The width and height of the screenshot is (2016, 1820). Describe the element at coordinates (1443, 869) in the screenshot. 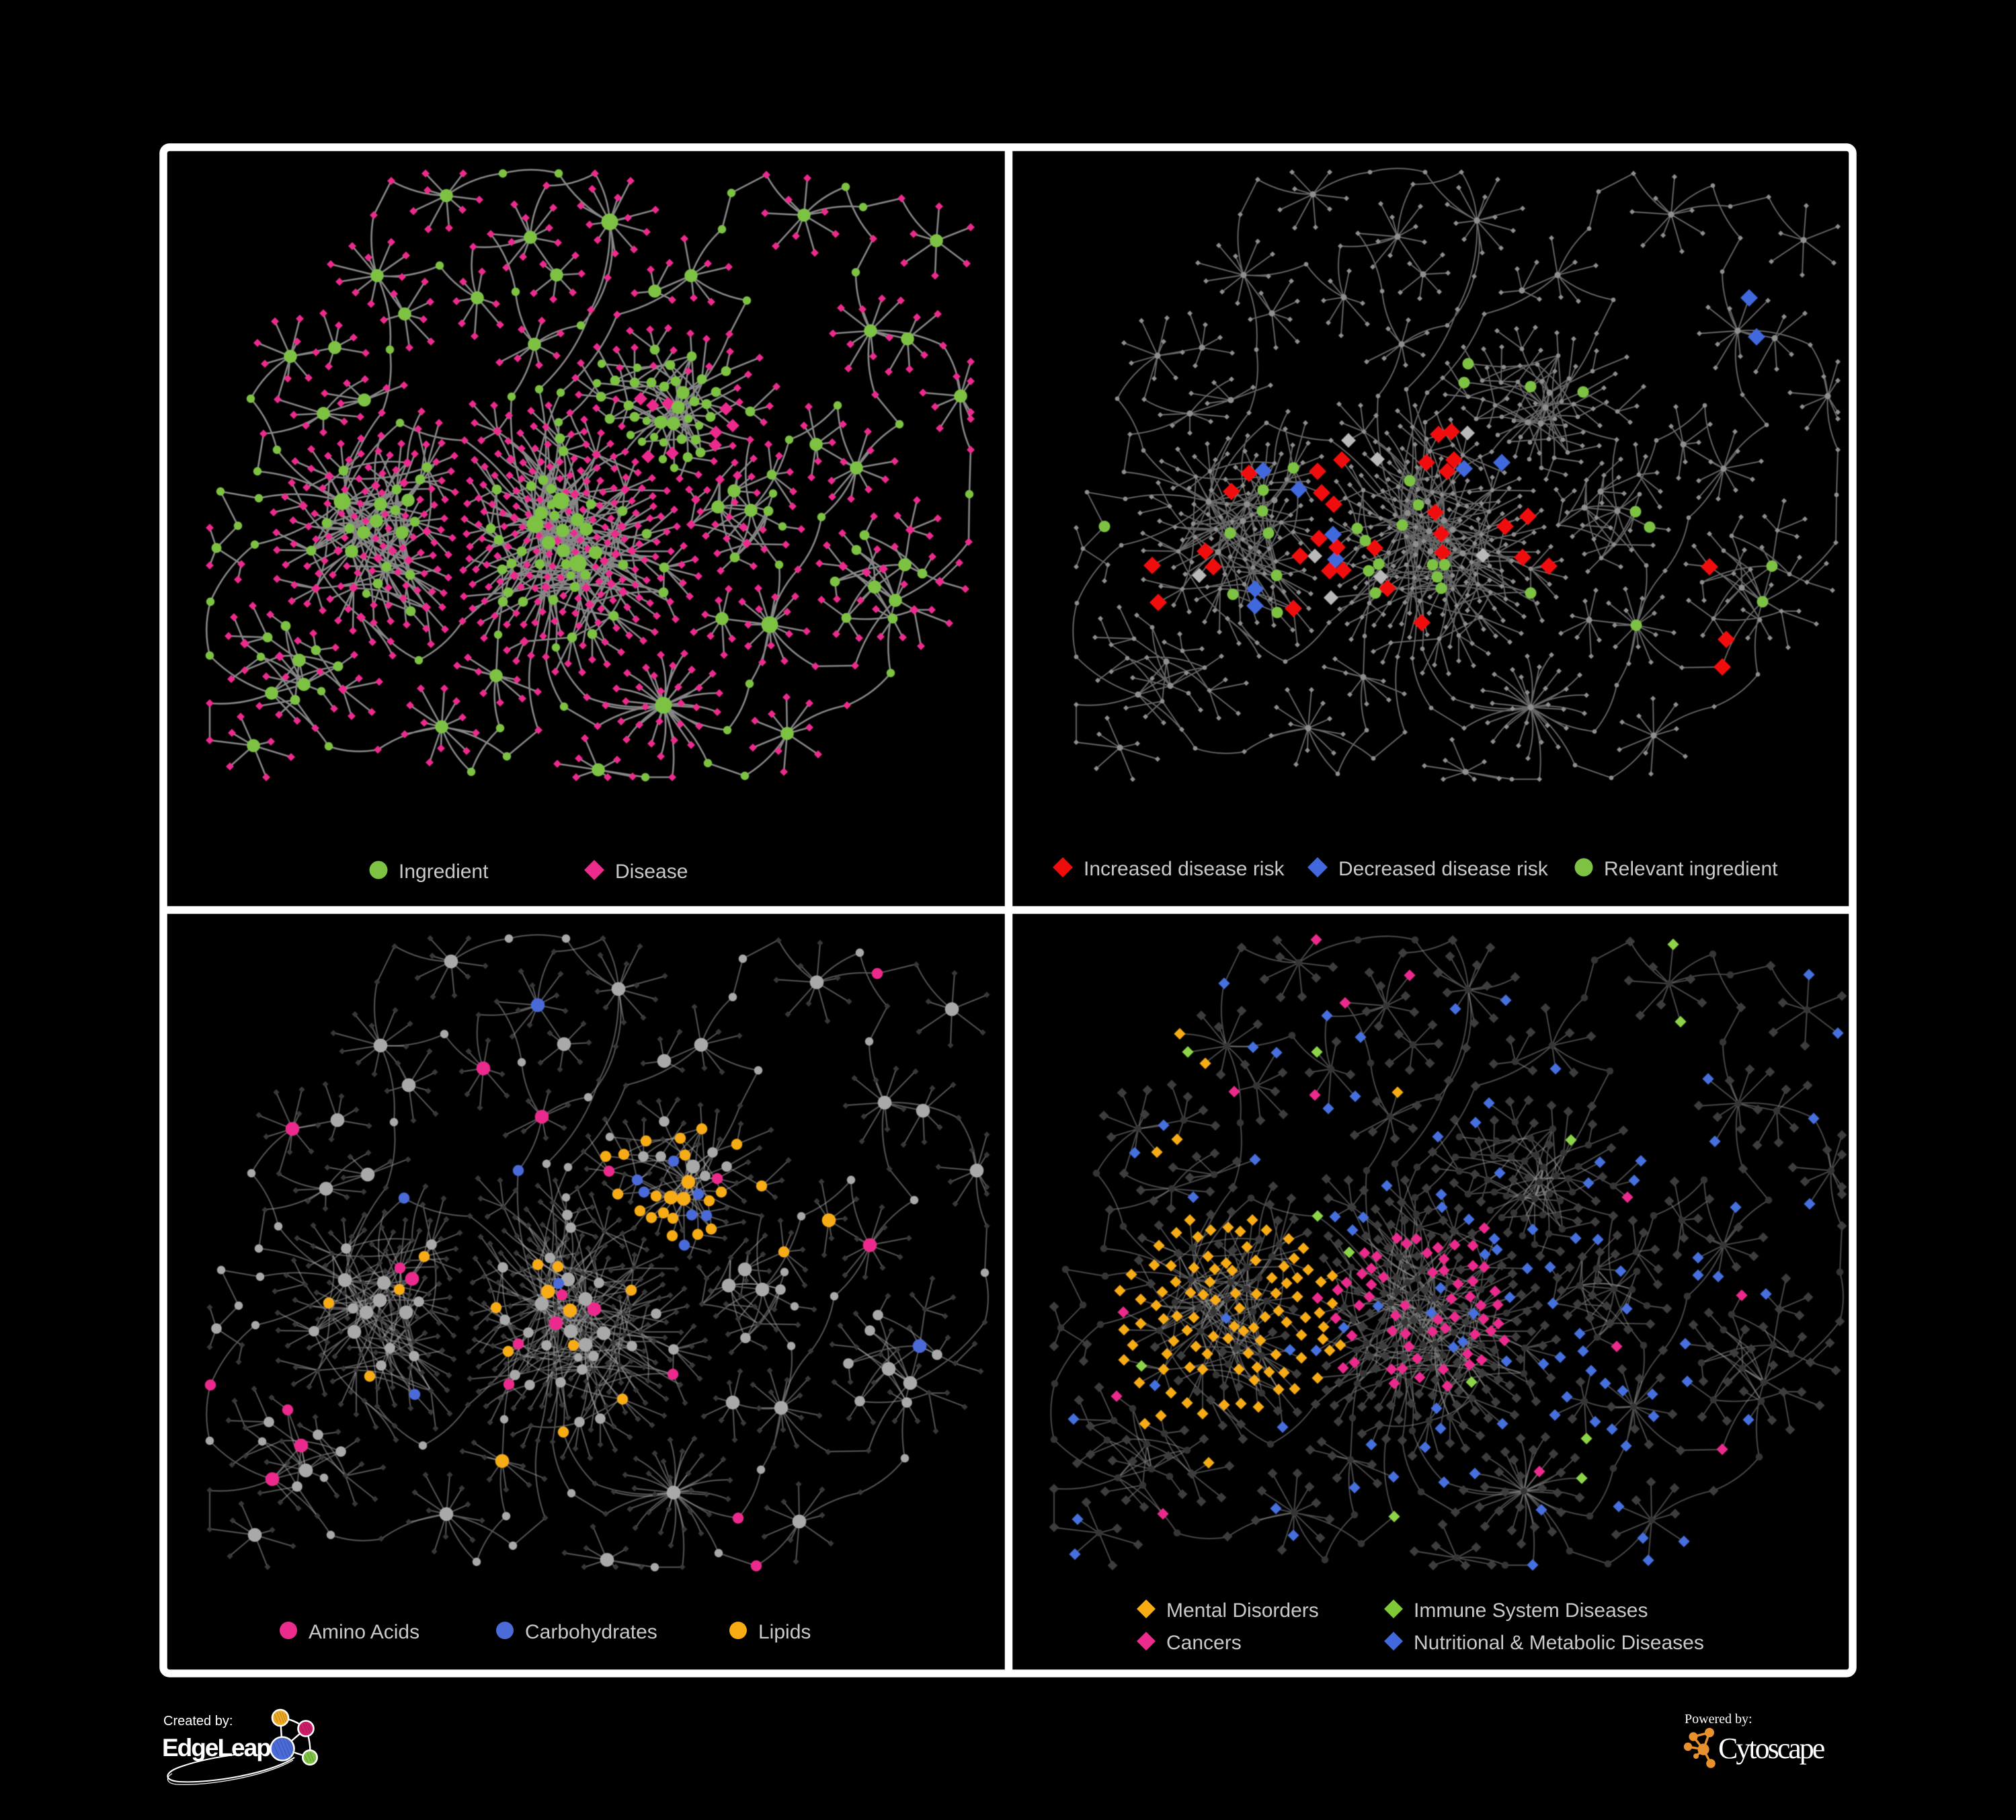

I see `svg-text: Decreased disease risk` at that location.